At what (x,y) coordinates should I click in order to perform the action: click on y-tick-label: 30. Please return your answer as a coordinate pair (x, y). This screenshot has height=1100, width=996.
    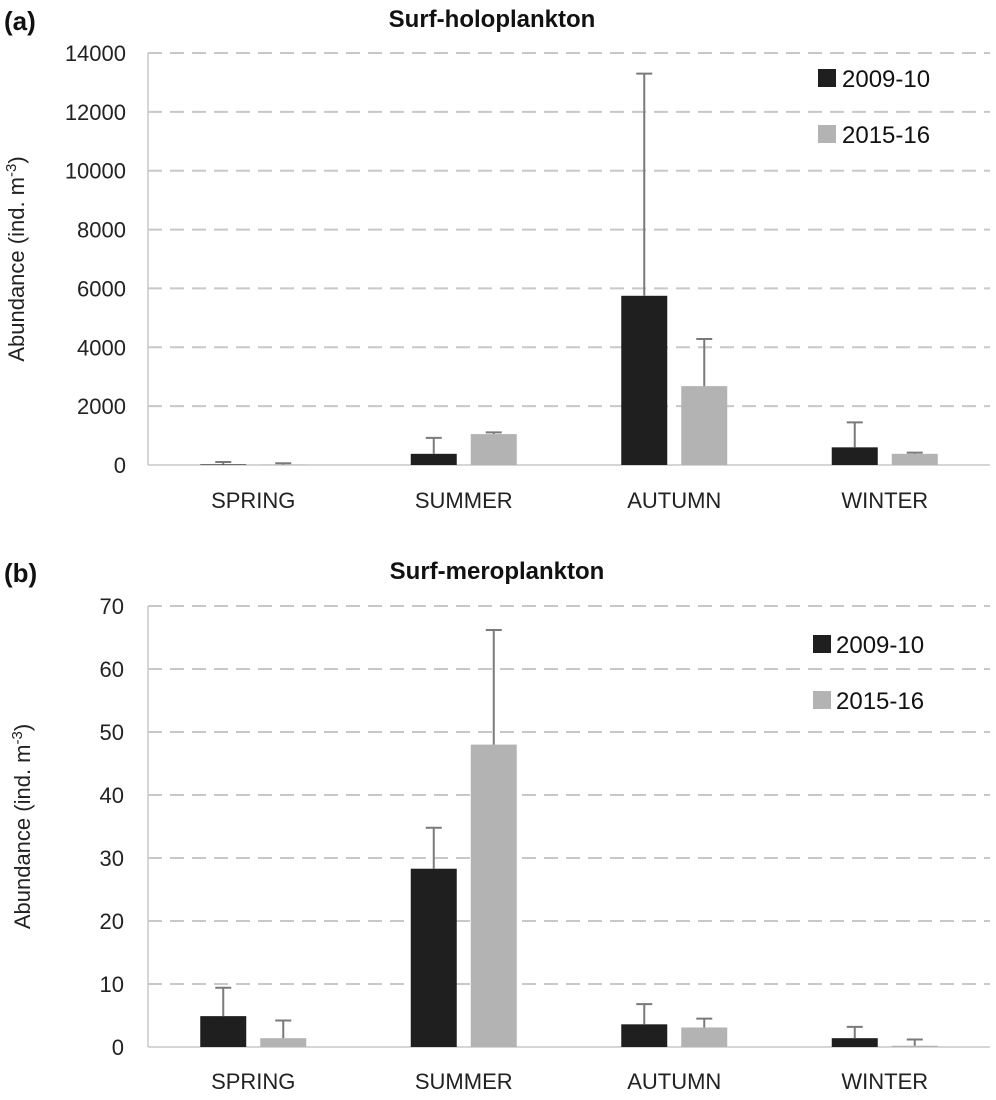
    Looking at the image, I should click on (112, 858).